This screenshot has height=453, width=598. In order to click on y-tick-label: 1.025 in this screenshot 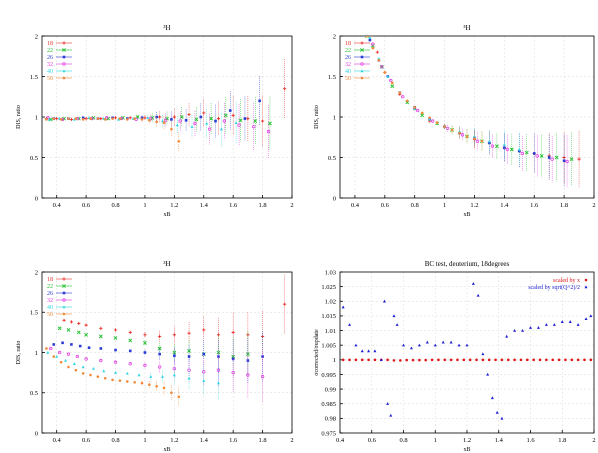, I will do `click(328, 287)`.